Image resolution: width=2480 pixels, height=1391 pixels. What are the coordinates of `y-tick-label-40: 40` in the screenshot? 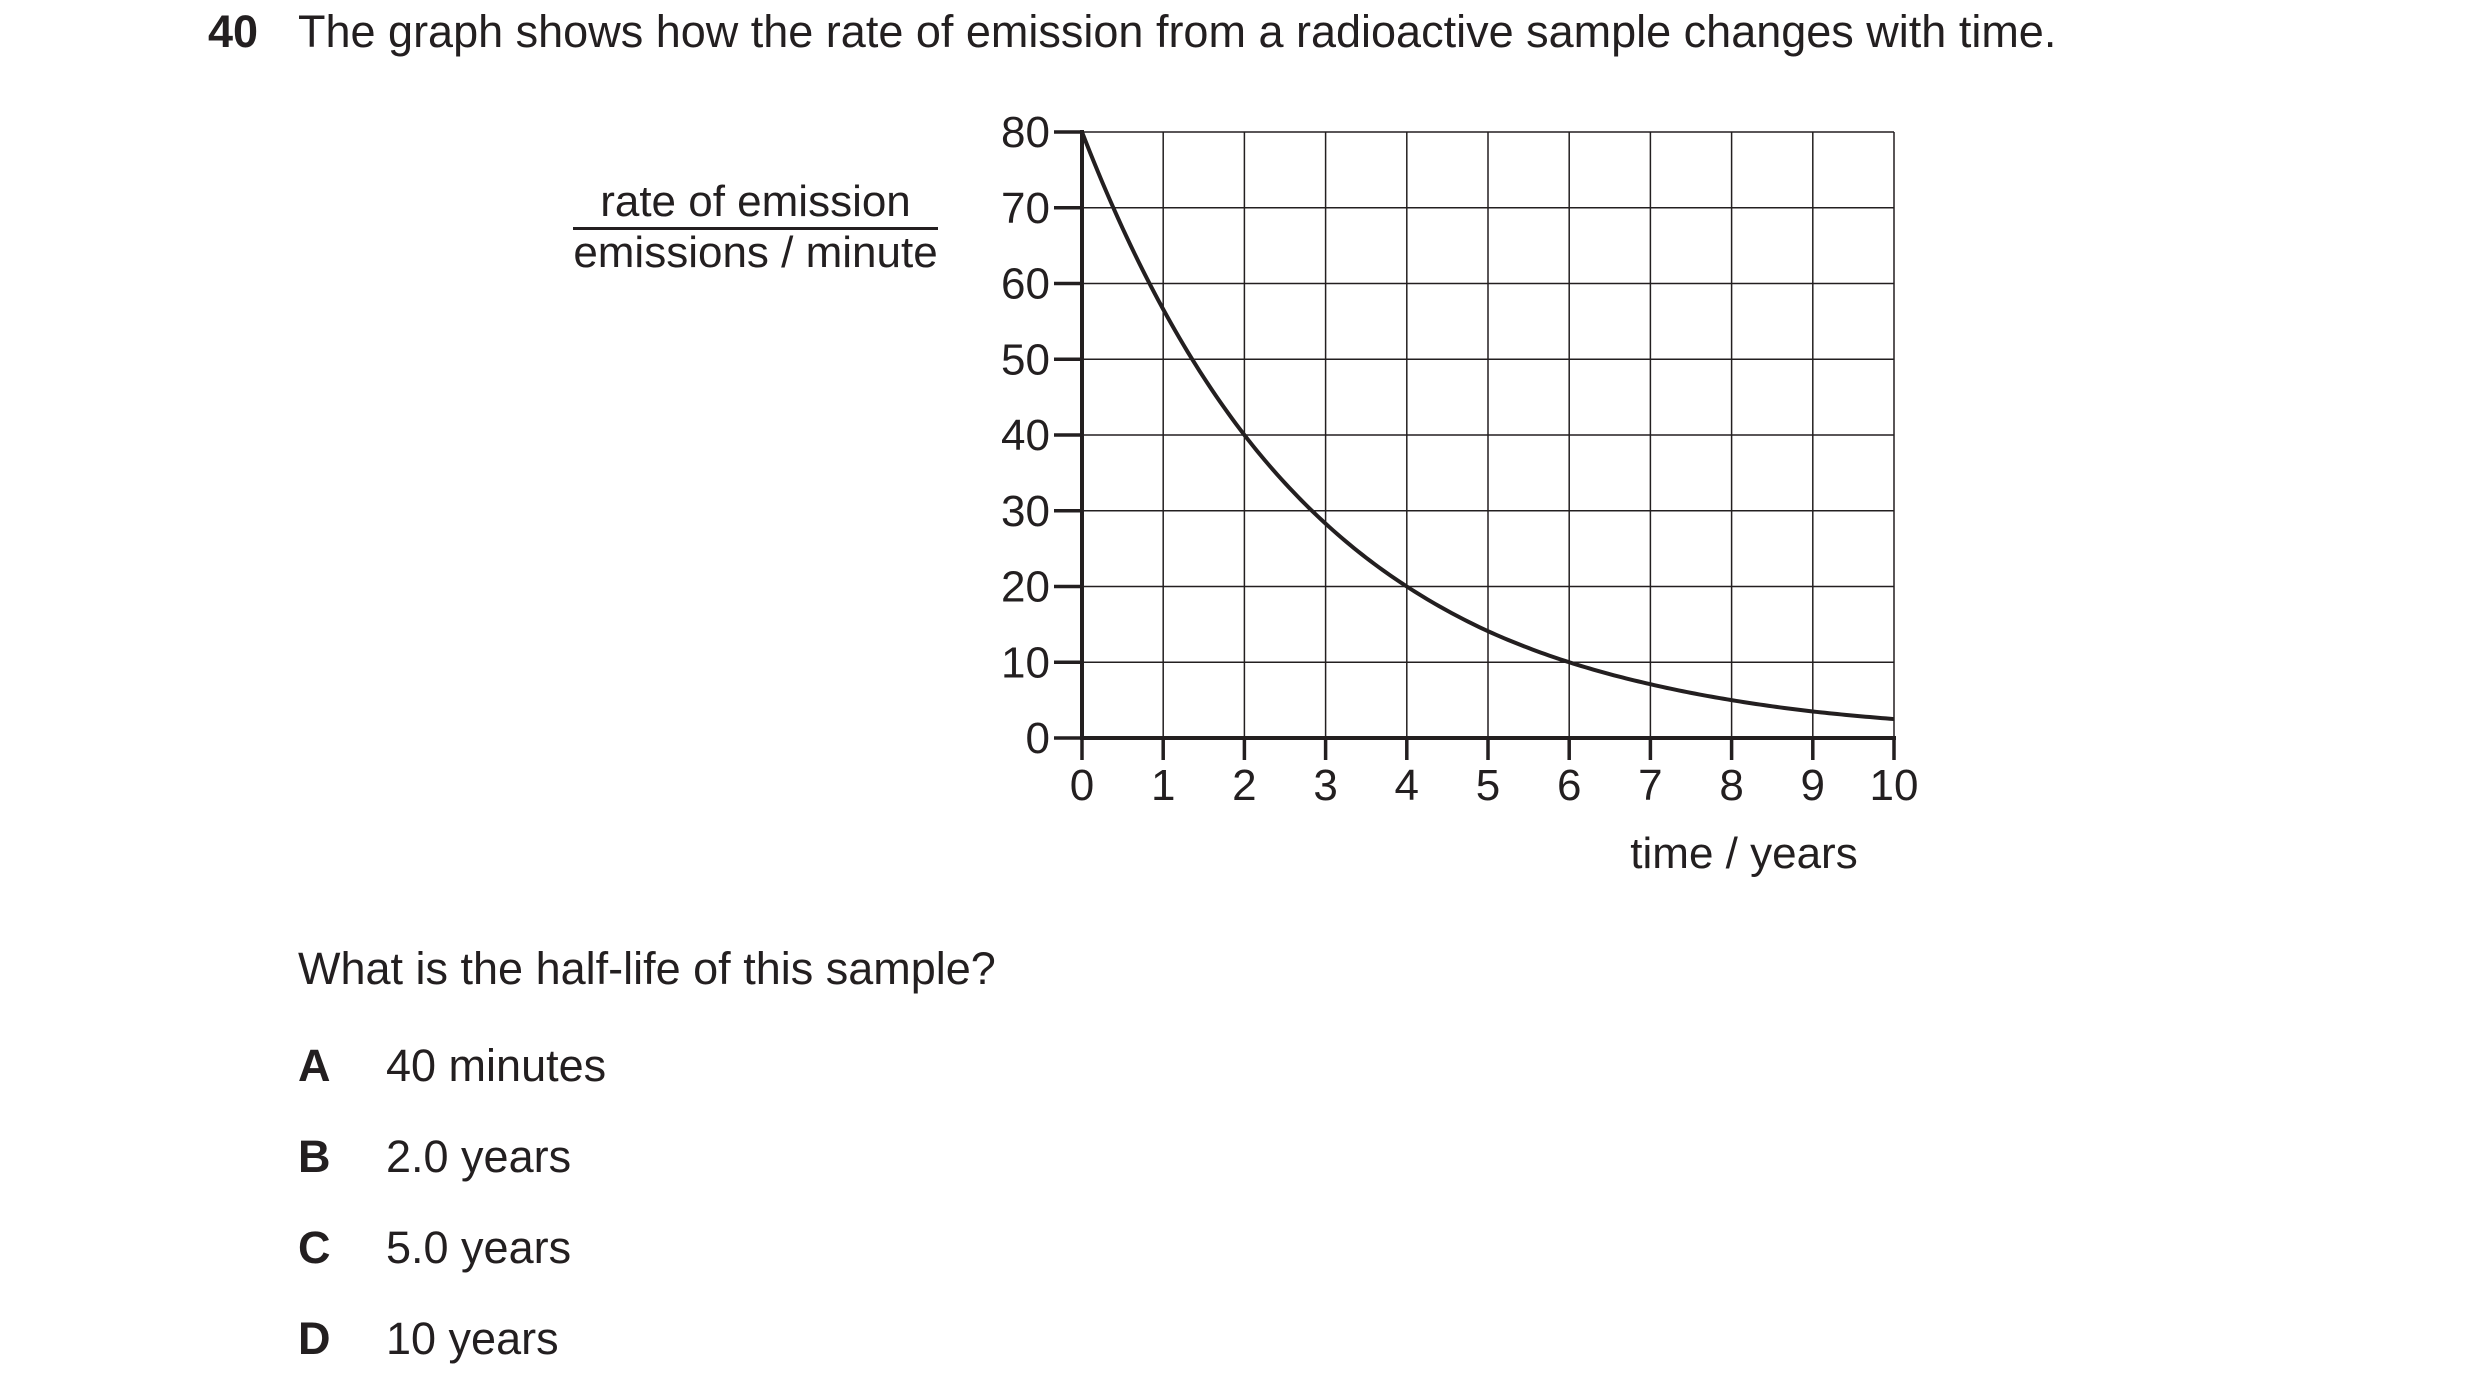 It's located at (1025, 435).